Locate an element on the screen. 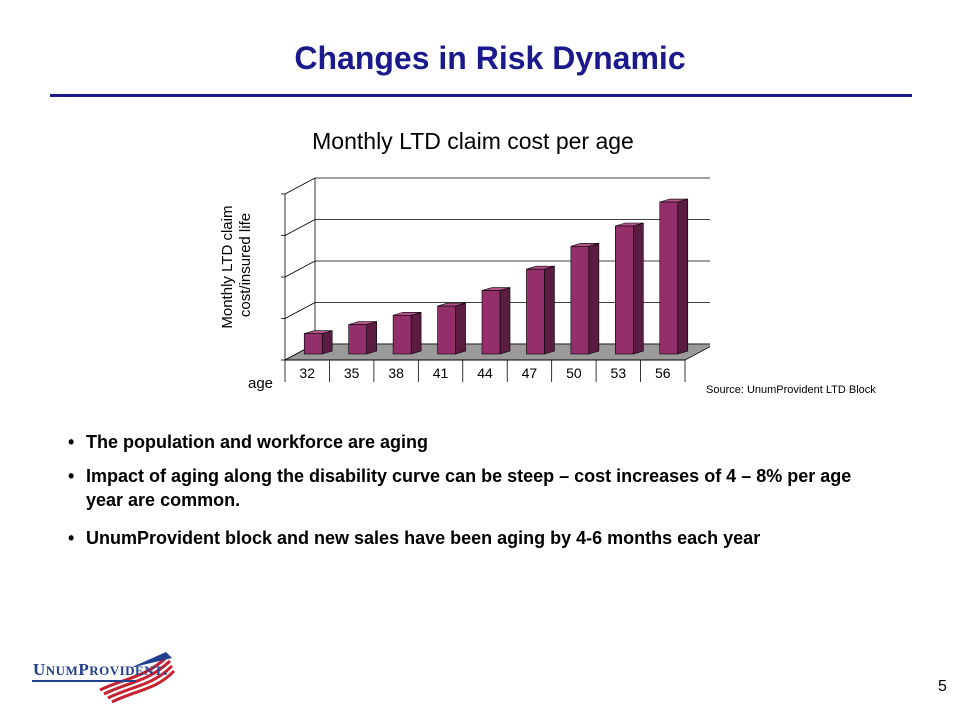  x-tick-label: 38 is located at coordinates (396, 373).